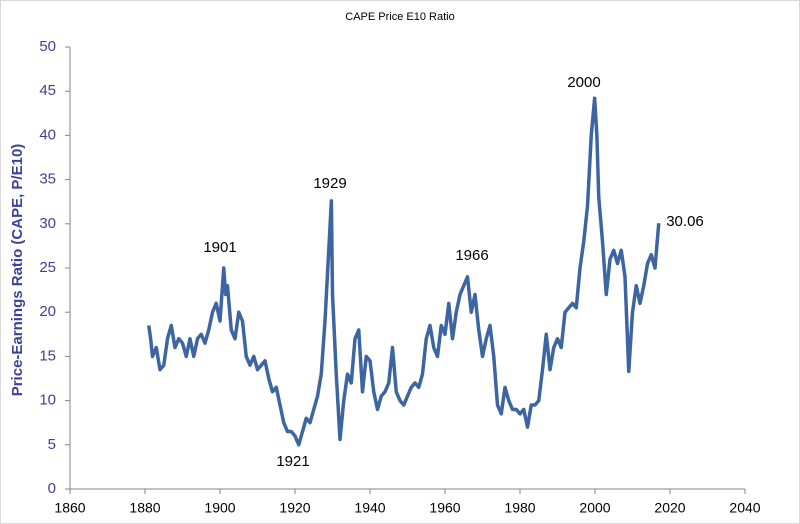  Describe the element at coordinates (47, 134) in the screenshot. I see `y-tick-label: 40` at that location.